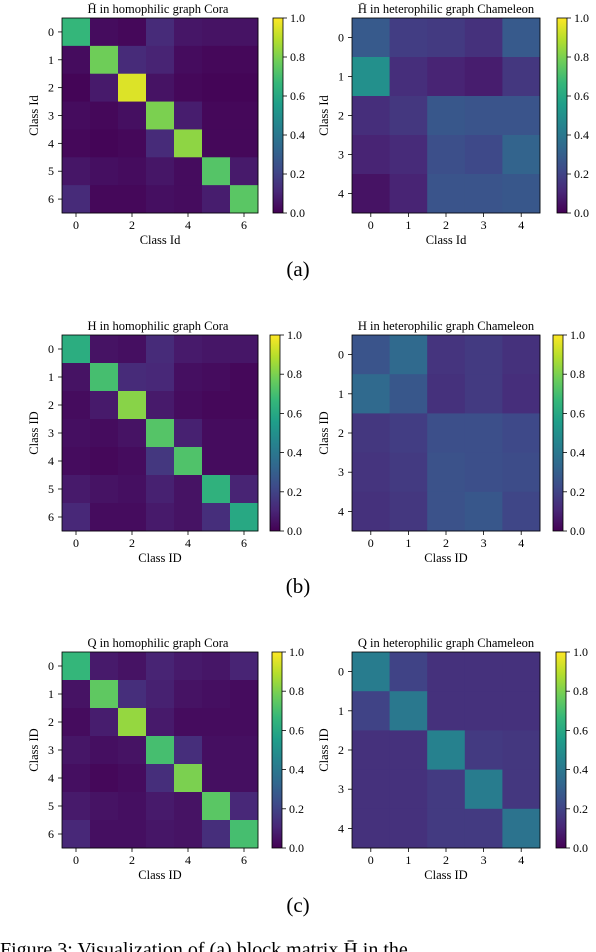 This screenshot has width=596, height=952. What do you see at coordinates (51, 88) in the screenshot?
I see `y-tick-label: 2` at bounding box center [51, 88].